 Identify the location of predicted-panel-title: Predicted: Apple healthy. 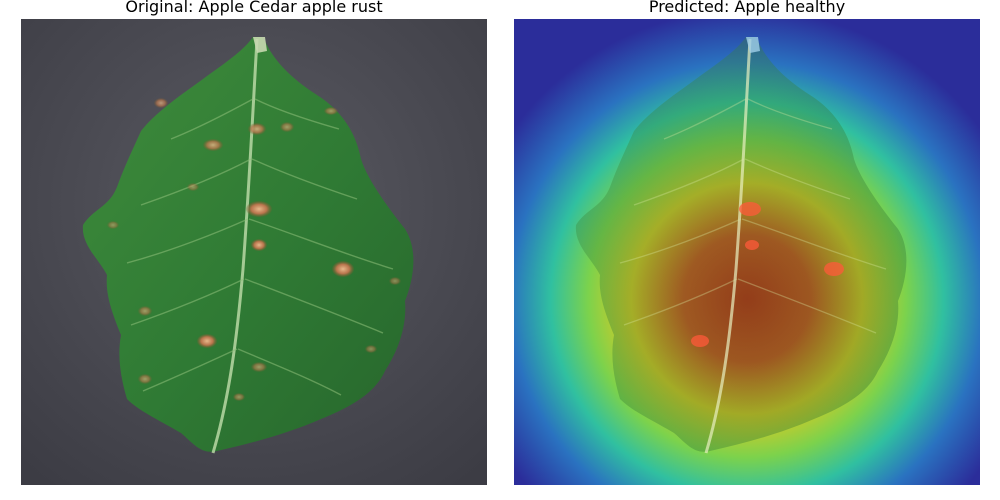
(747, 8).